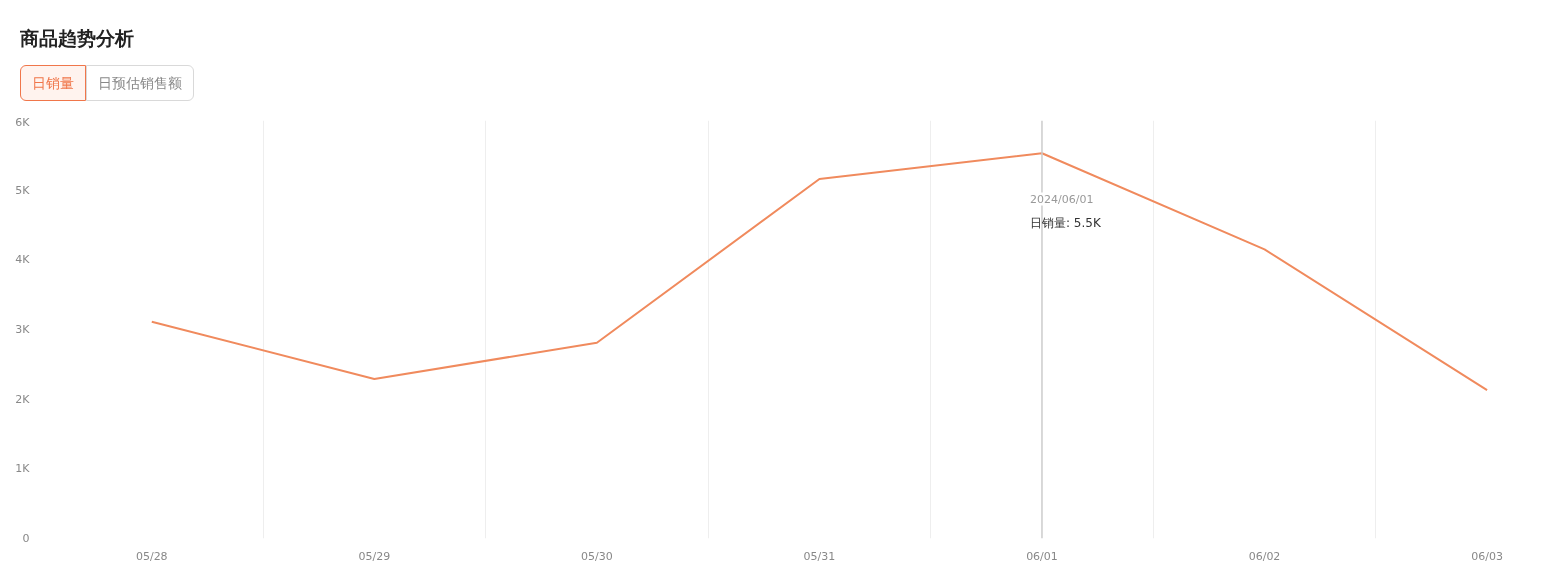 This screenshot has width=1563, height=586. What do you see at coordinates (23, 190) in the screenshot?
I see `y-tick-label: 5K` at bounding box center [23, 190].